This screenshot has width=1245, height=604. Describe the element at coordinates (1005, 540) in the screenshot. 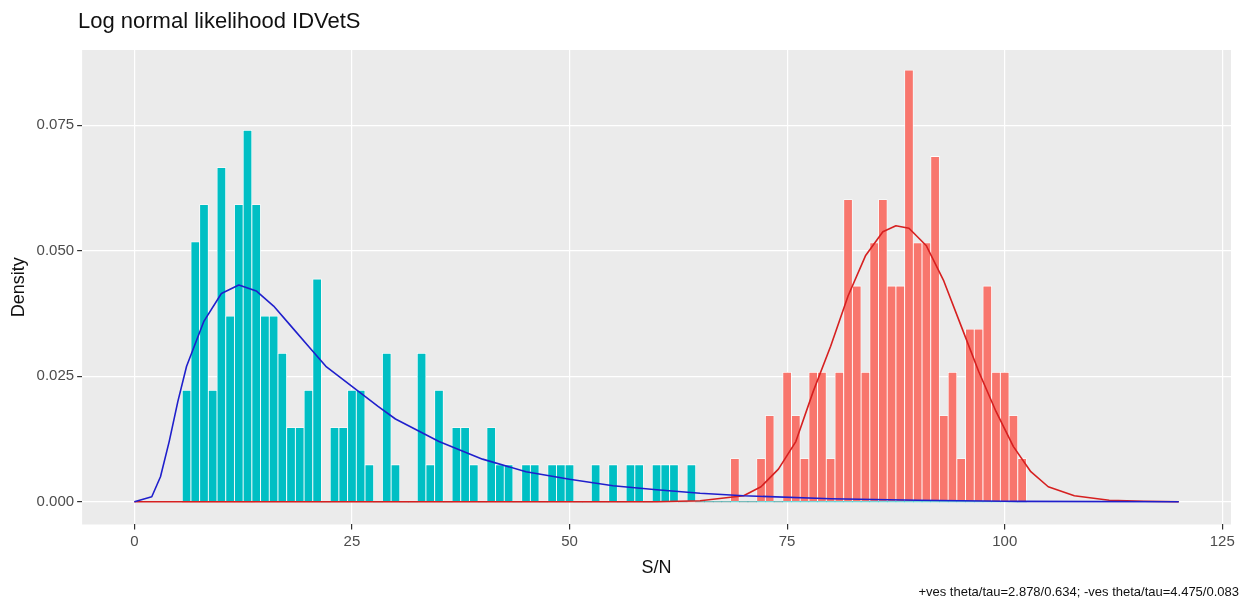

I see `x-tick-label: 100` at that location.